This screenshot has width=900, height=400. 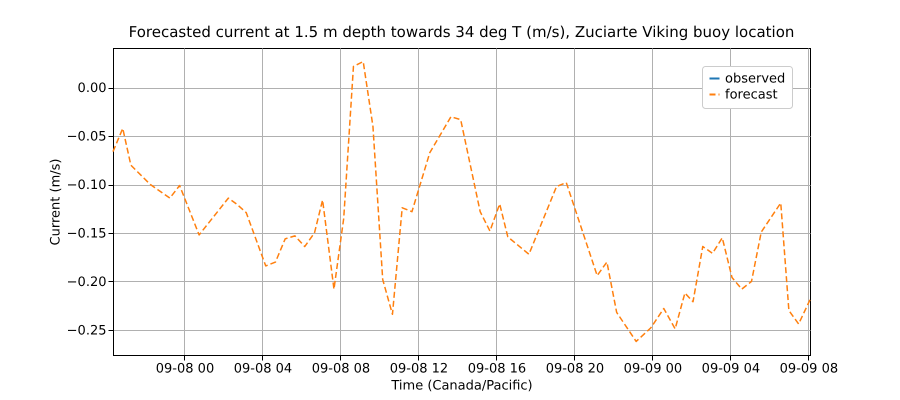 What do you see at coordinates (86, 186) in the screenshot?
I see `y-tick-label: −0.10` at bounding box center [86, 186].